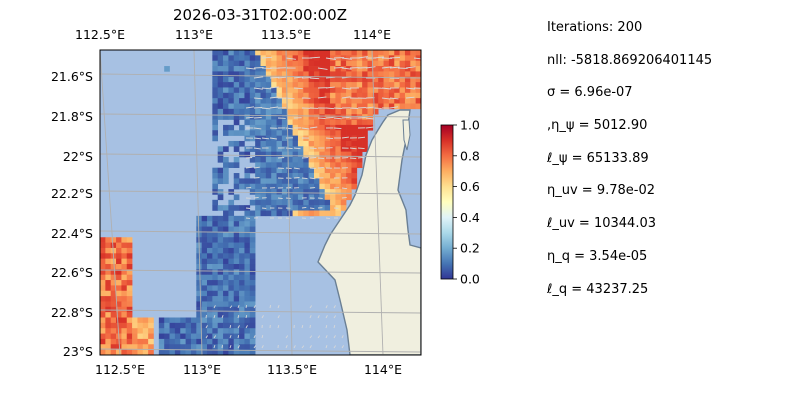 This screenshot has height=400, width=800. I want to click on x-ticks-top: 112.5°E 113°E 113.5°E 114°E, so click(233, 34).